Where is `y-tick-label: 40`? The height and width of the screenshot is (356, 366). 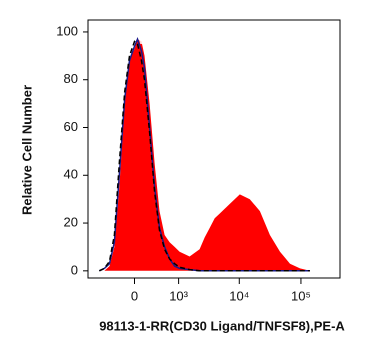 y-tick-label: 40 is located at coordinates (71, 174).